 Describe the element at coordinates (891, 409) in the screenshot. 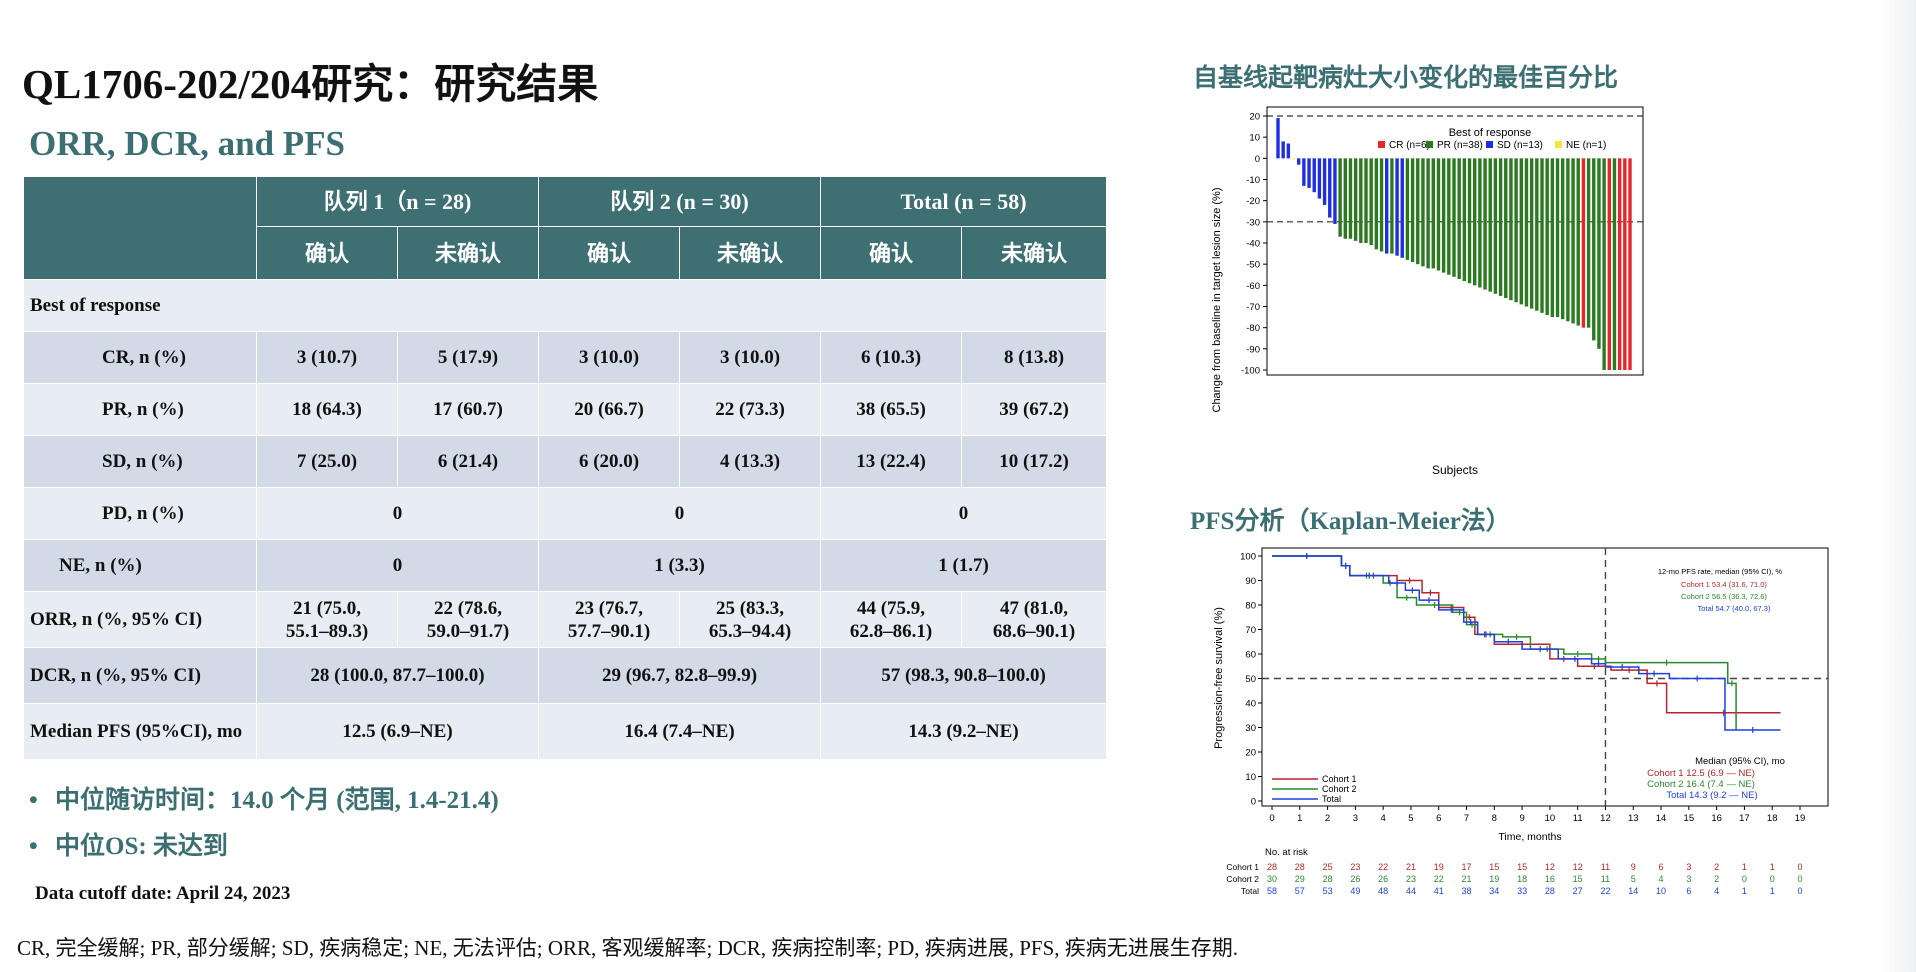

I see `table-cell: 38 (65.5)` at that location.